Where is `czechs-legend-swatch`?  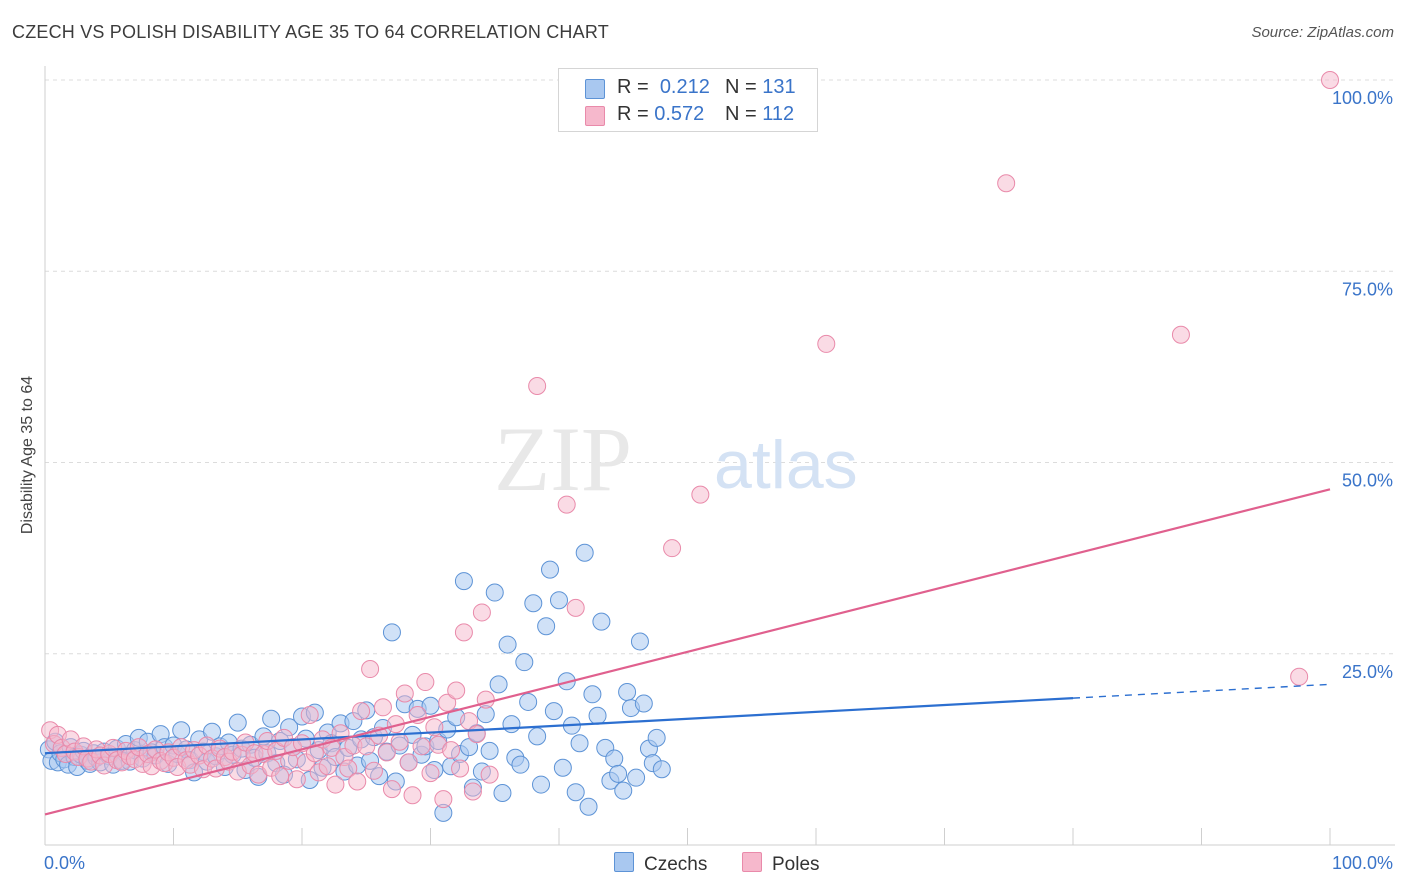 czechs-legend-swatch is located at coordinates (624, 862).